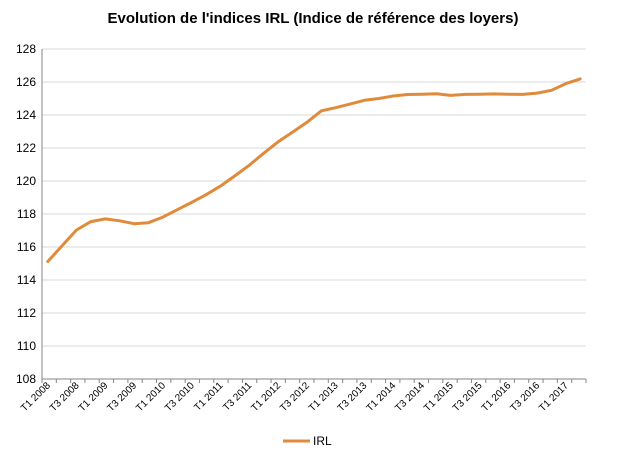 The height and width of the screenshot is (461, 626). What do you see at coordinates (151, 397) in the screenshot?
I see `x-tick-label: T1 2010` at bounding box center [151, 397].